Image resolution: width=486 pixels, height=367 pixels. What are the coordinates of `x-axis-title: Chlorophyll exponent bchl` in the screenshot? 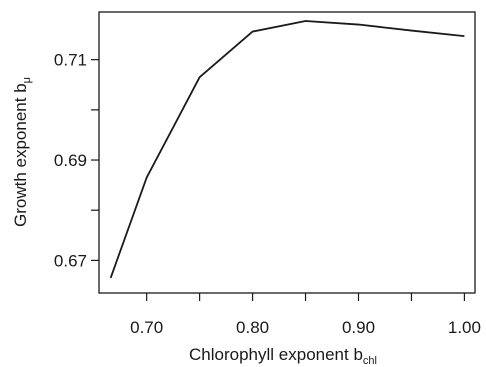 It's located at (283, 356).